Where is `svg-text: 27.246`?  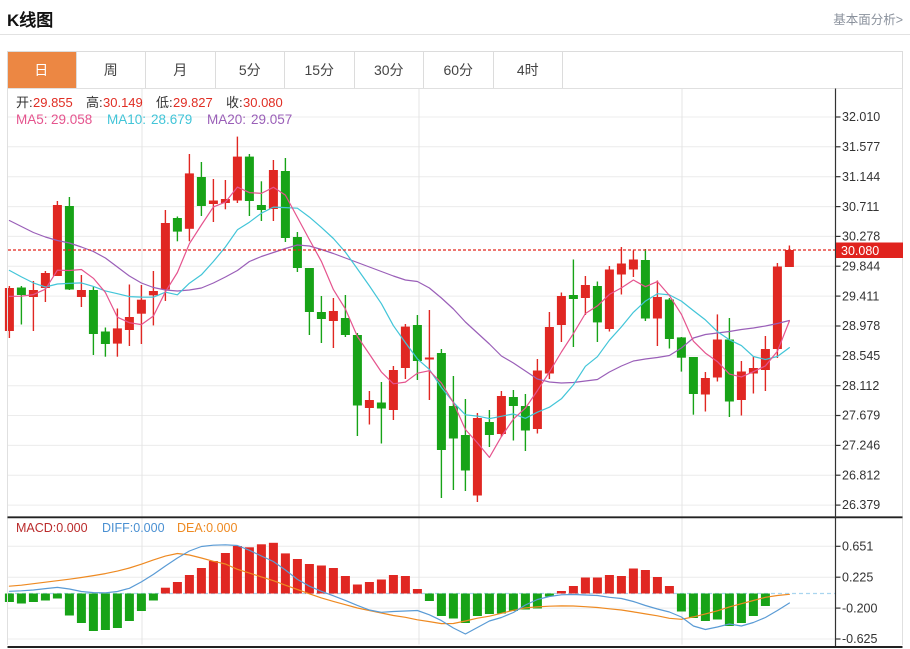 svg-text: 27.246 is located at coordinates (861, 446).